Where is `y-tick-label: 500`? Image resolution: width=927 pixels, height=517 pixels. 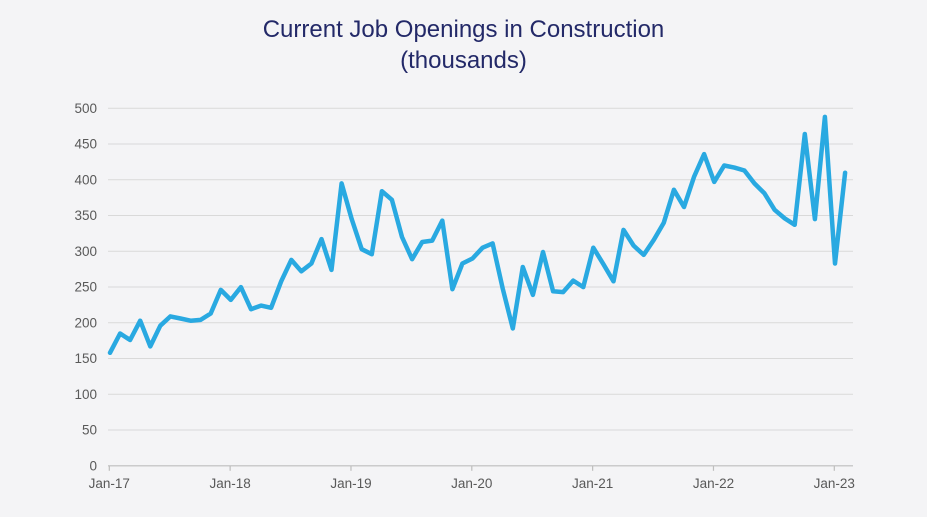 y-tick-label: 500 is located at coordinates (85, 108).